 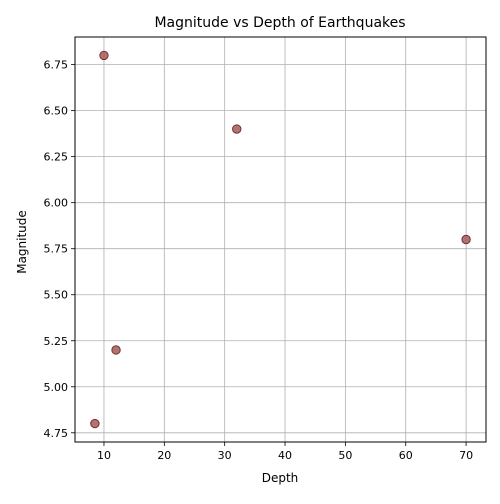 I want to click on y-axis-label: Magnitude, so click(x=22, y=242).